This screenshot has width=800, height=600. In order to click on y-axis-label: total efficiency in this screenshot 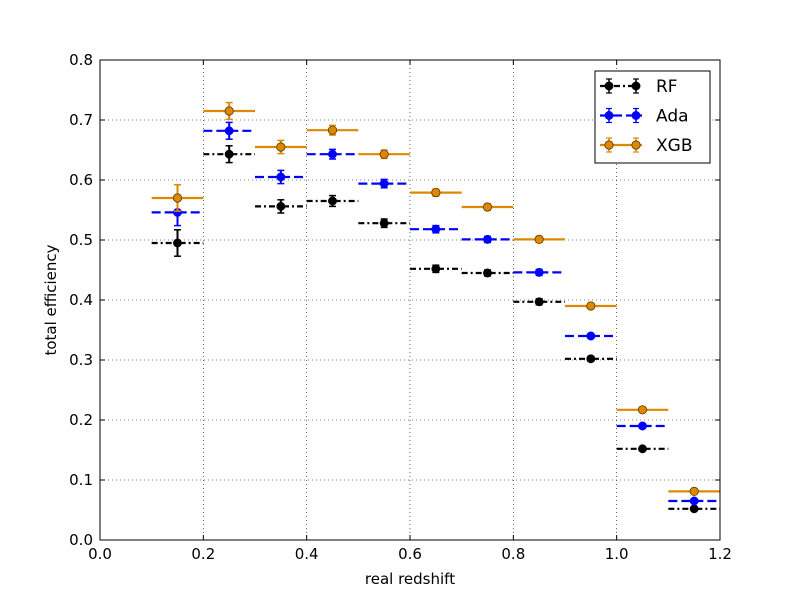, I will do `click(51, 299)`.